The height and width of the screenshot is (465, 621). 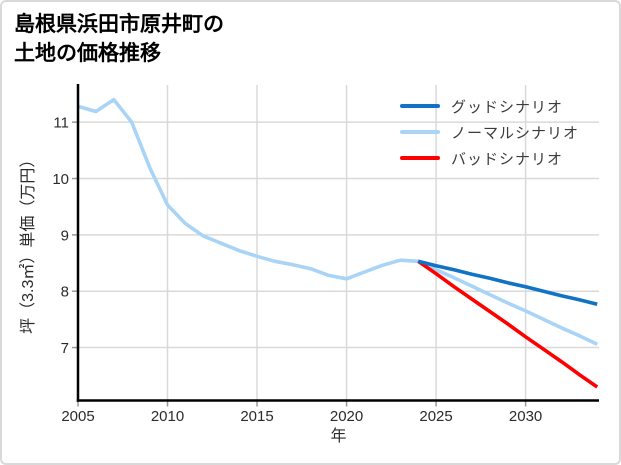 I want to click on y-tick-label: 8, so click(x=65, y=292).